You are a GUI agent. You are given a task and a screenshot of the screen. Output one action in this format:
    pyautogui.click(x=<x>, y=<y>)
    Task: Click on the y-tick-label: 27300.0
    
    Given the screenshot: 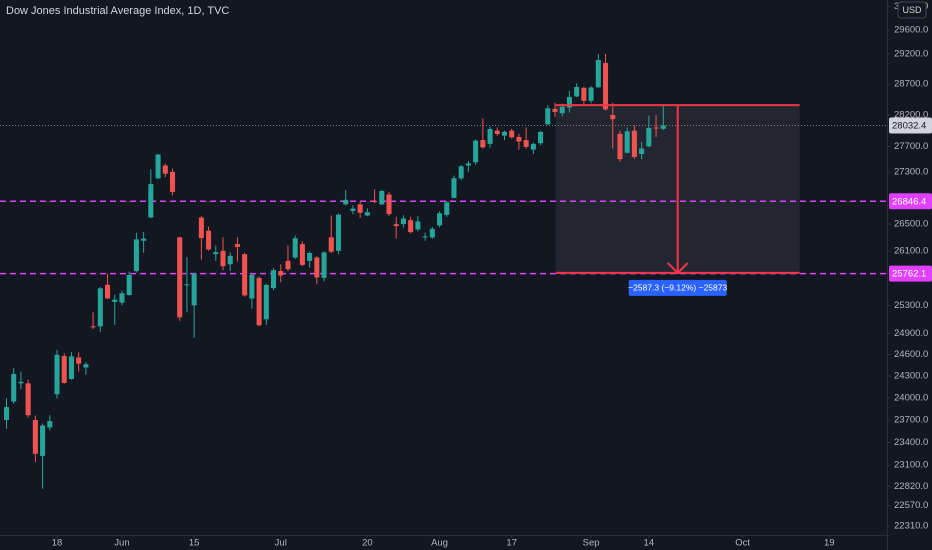 What is the action you would take?
    pyautogui.click(x=911, y=171)
    